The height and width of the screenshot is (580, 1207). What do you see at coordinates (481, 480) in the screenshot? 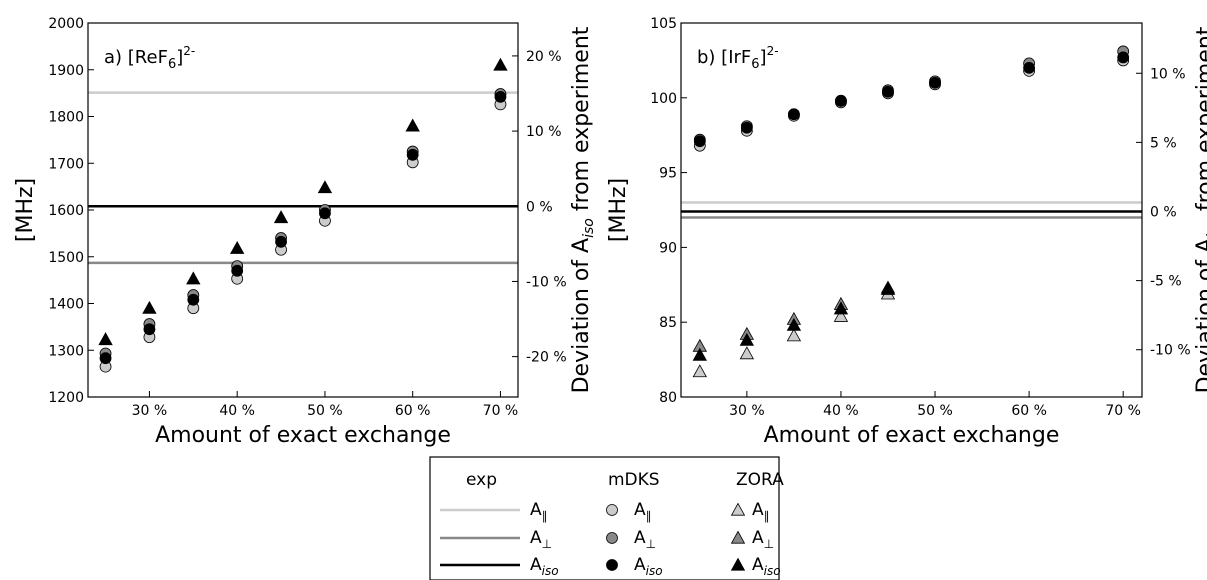
I see `legend-header: exp` at bounding box center [481, 480].